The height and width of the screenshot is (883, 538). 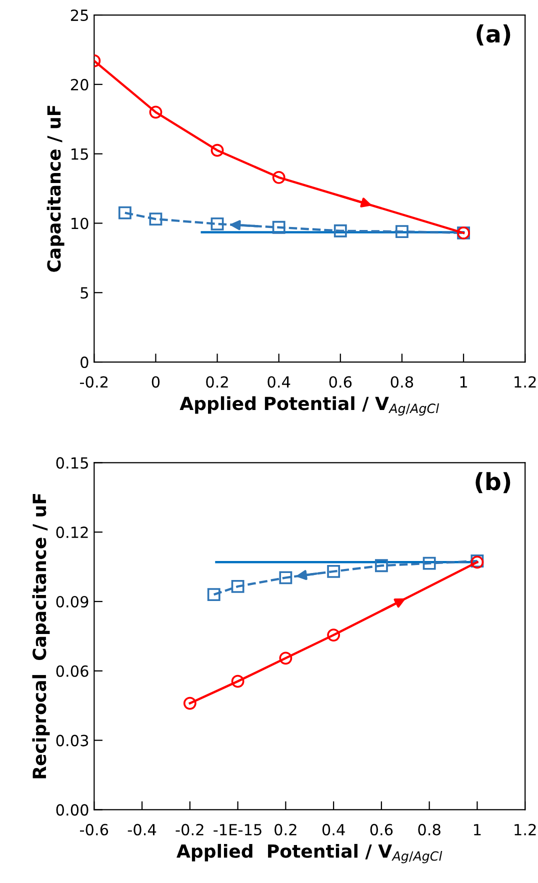 I want to click on y-tick-label: 15, so click(x=80, y=154).